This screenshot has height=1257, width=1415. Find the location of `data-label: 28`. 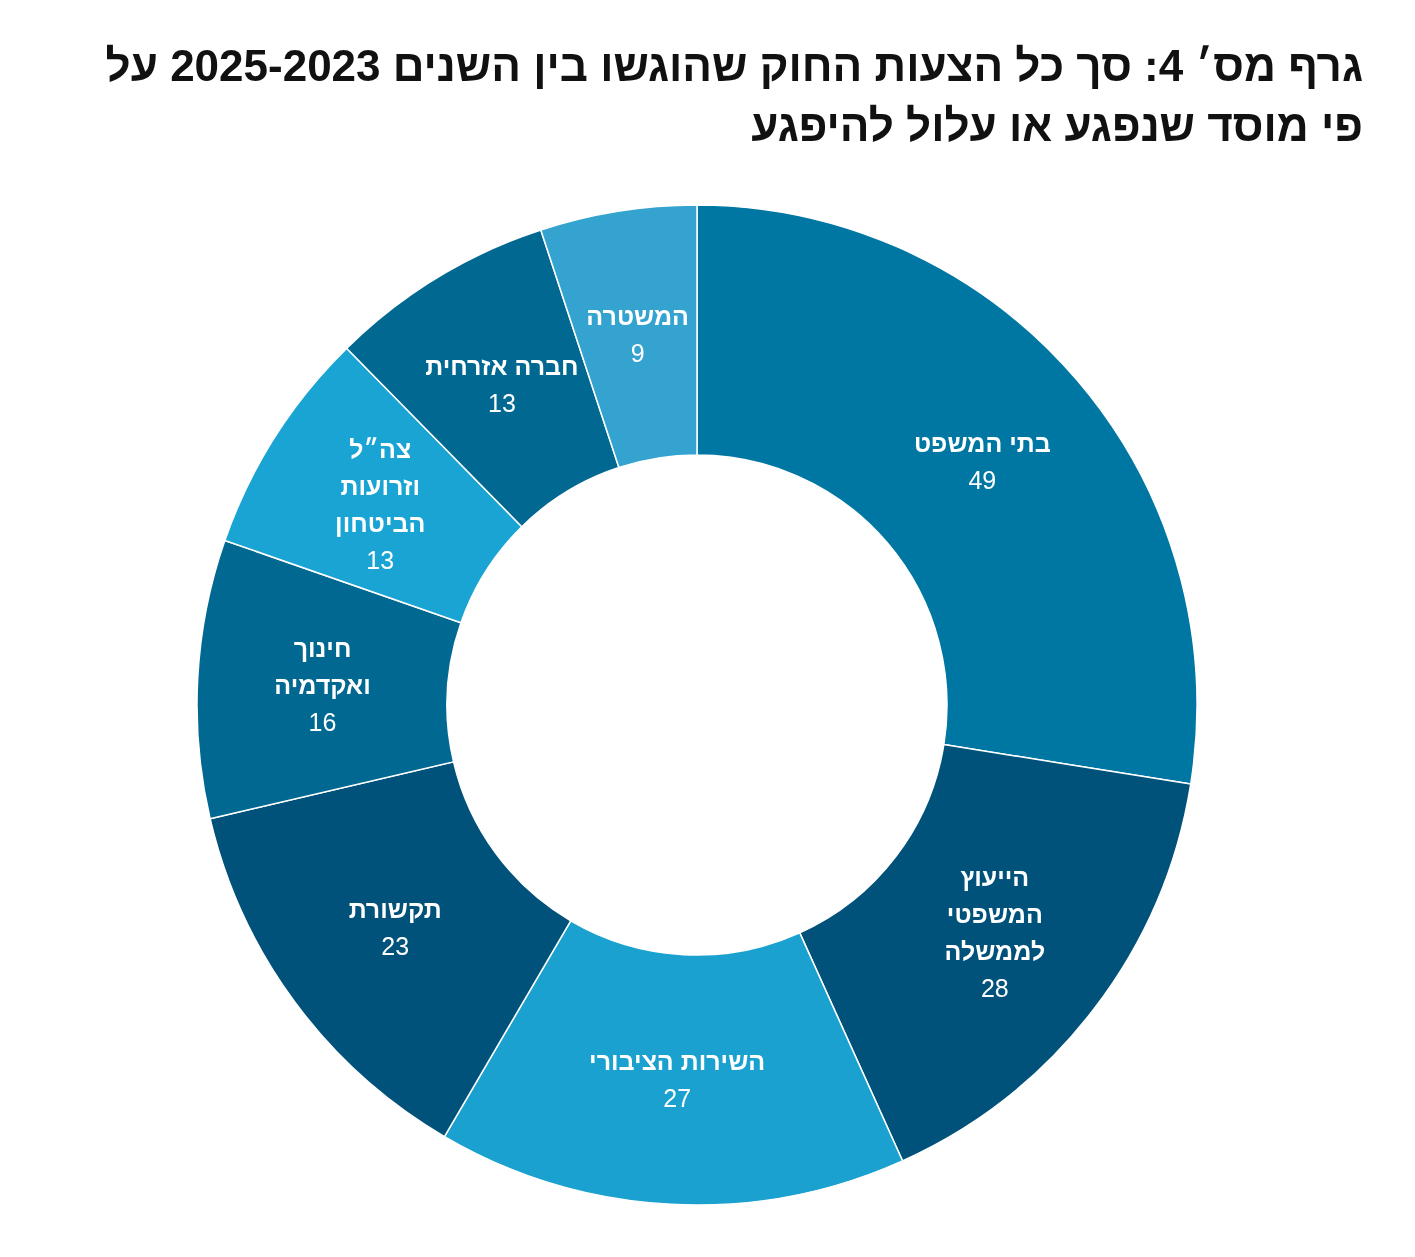

data-label: 28 is located at coordinates (994, 988).